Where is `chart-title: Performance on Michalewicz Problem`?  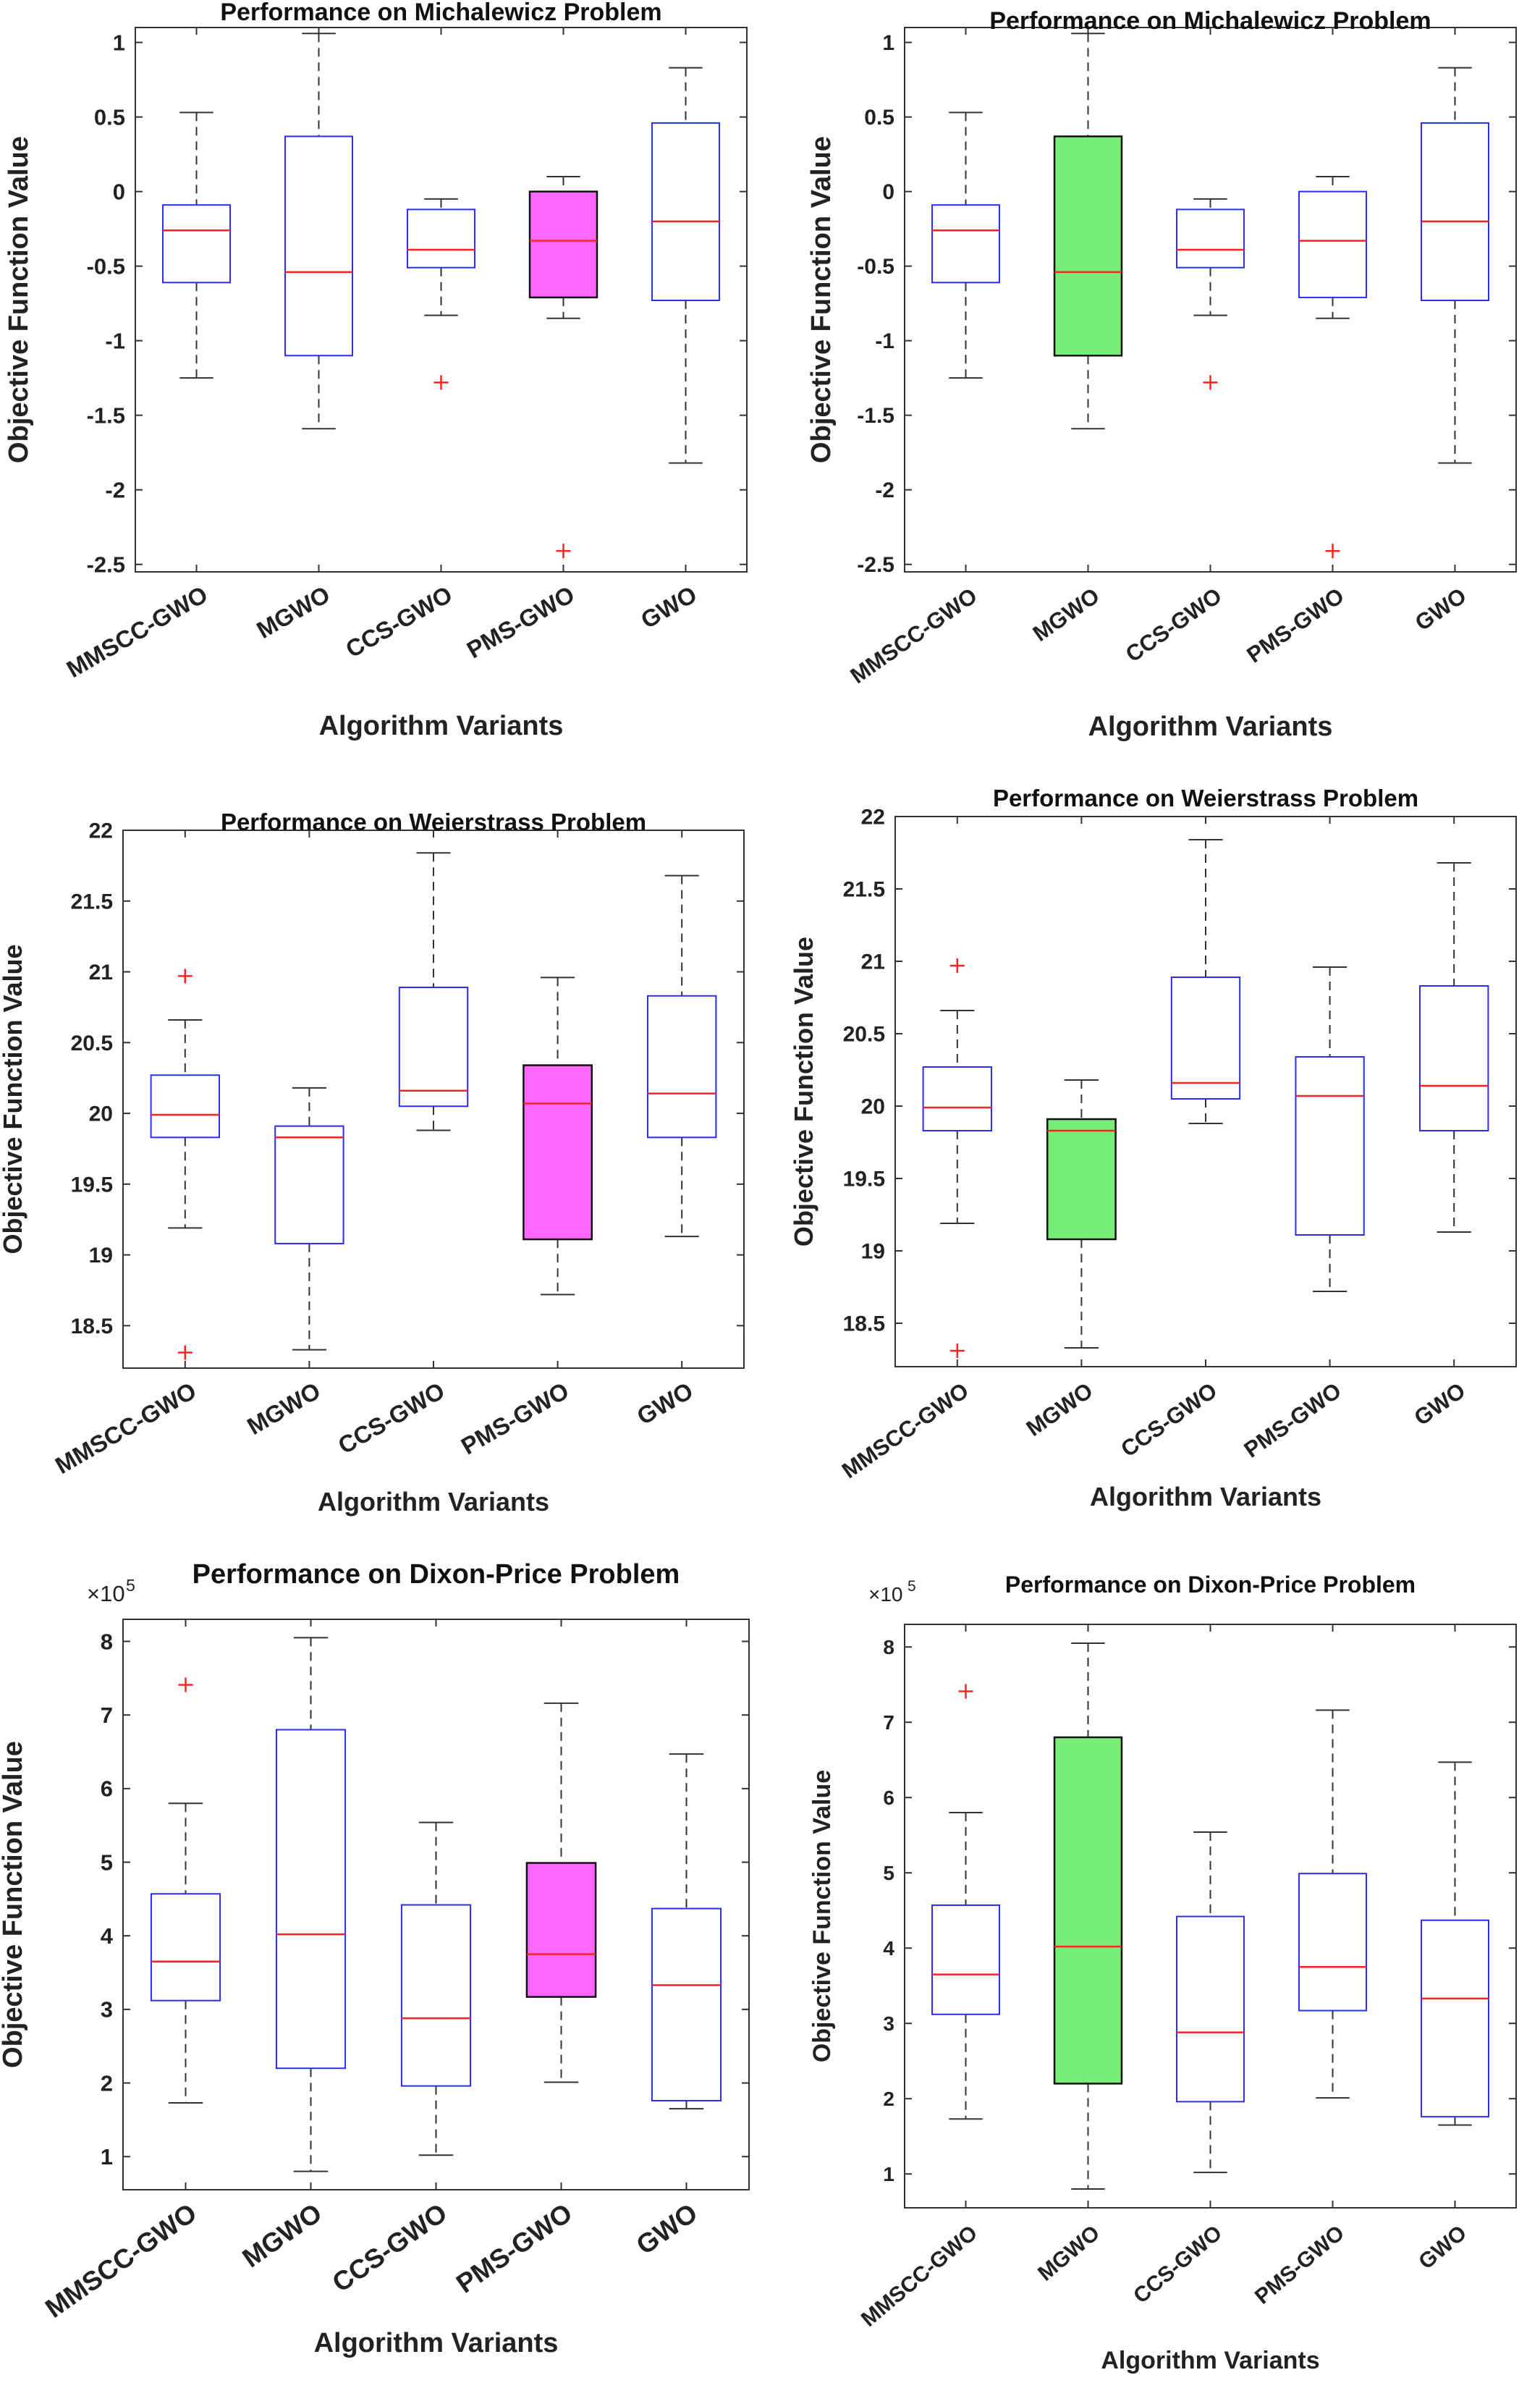 chart-title: Performance on Michalewicz Problem is located at coordinates (1210, 21).